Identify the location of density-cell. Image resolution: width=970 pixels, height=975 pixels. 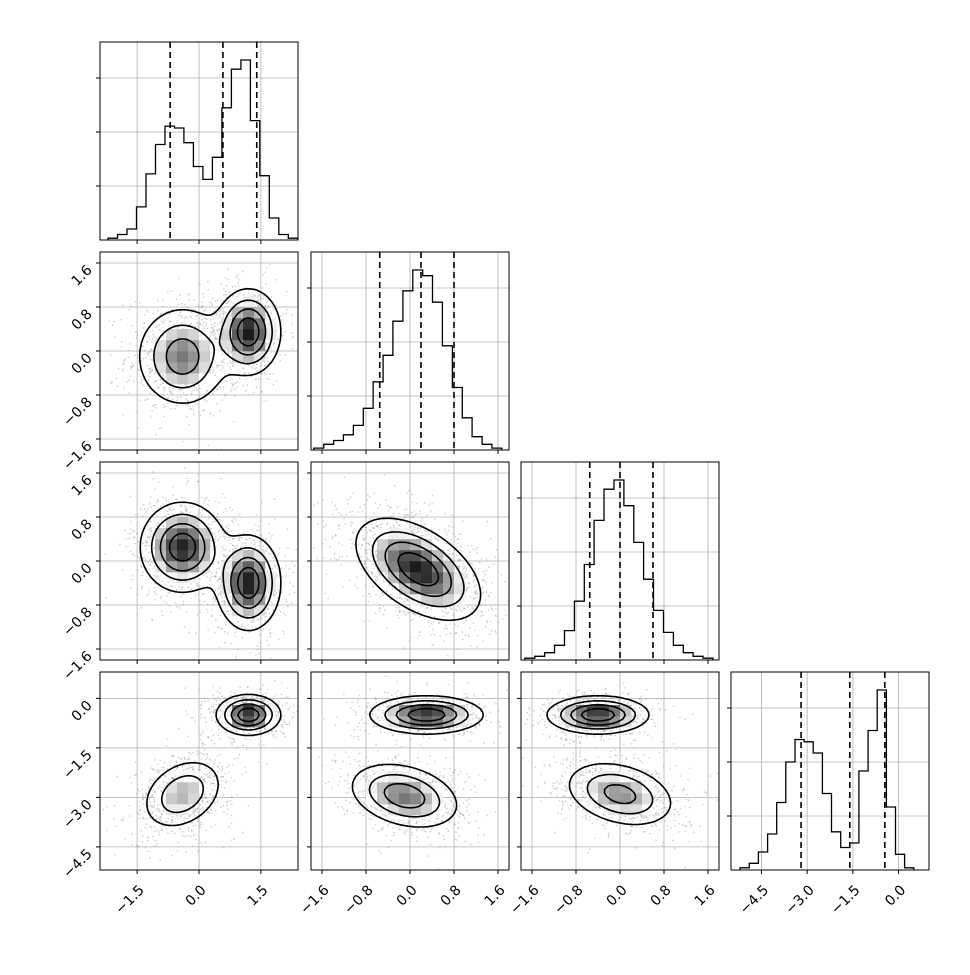
(448, 599).